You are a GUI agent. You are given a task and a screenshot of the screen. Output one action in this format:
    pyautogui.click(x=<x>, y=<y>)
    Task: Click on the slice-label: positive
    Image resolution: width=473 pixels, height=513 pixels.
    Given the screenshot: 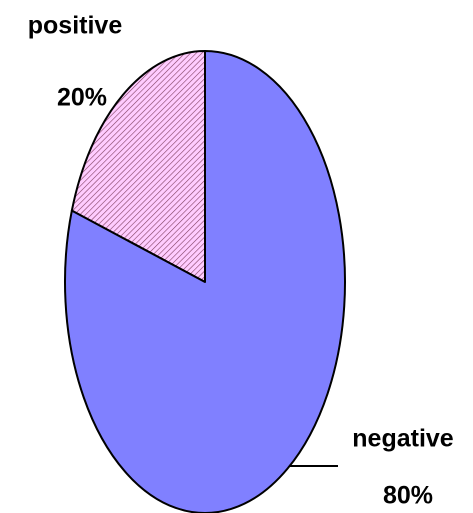 What is the action you would take?
    pyautogui.click(x=75, y=26)
    